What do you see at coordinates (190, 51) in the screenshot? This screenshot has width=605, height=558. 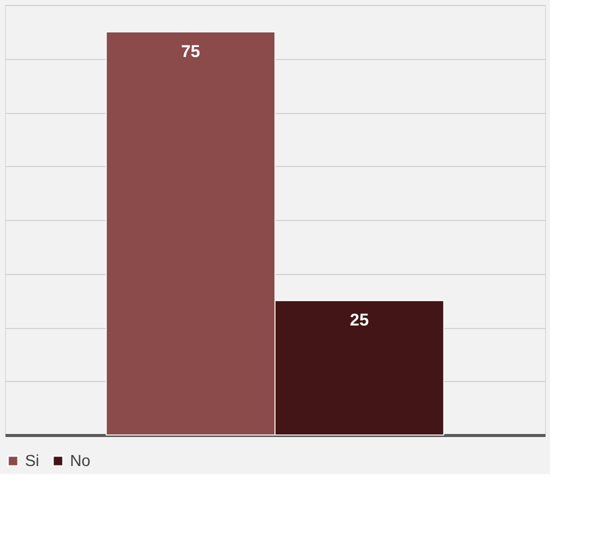 I see `data-label: 75` at bounding box center [190, 51].